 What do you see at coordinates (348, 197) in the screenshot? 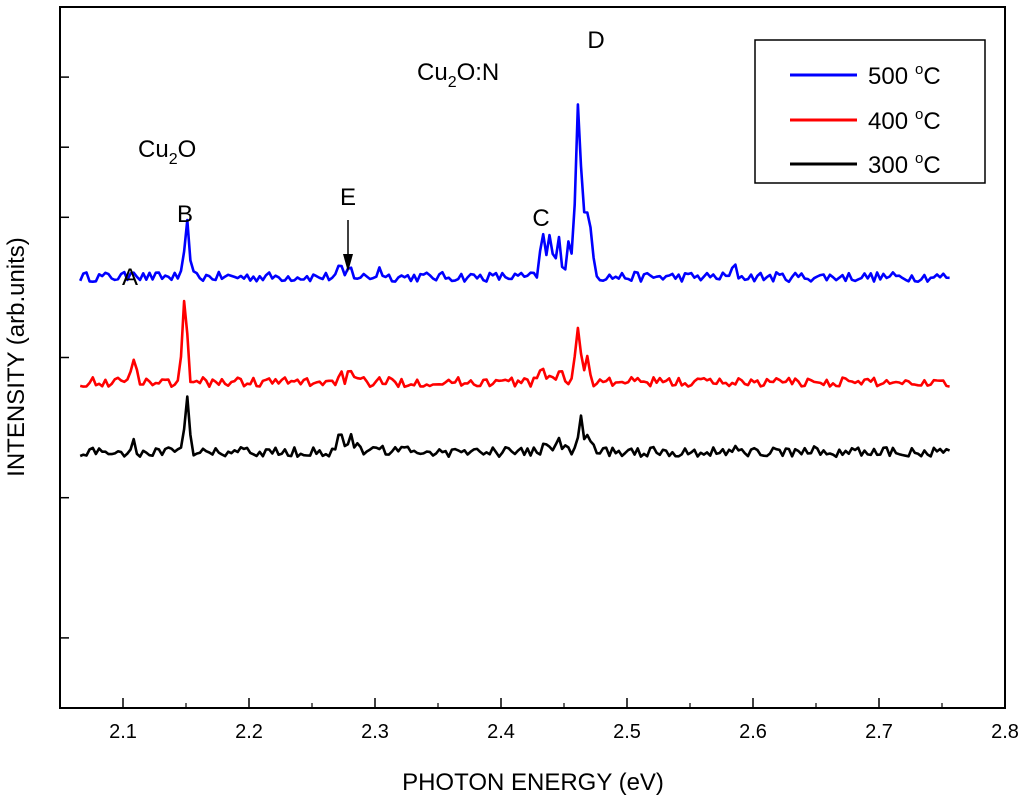
I see `peak-label-e: E` at bounding box center [348, 197].